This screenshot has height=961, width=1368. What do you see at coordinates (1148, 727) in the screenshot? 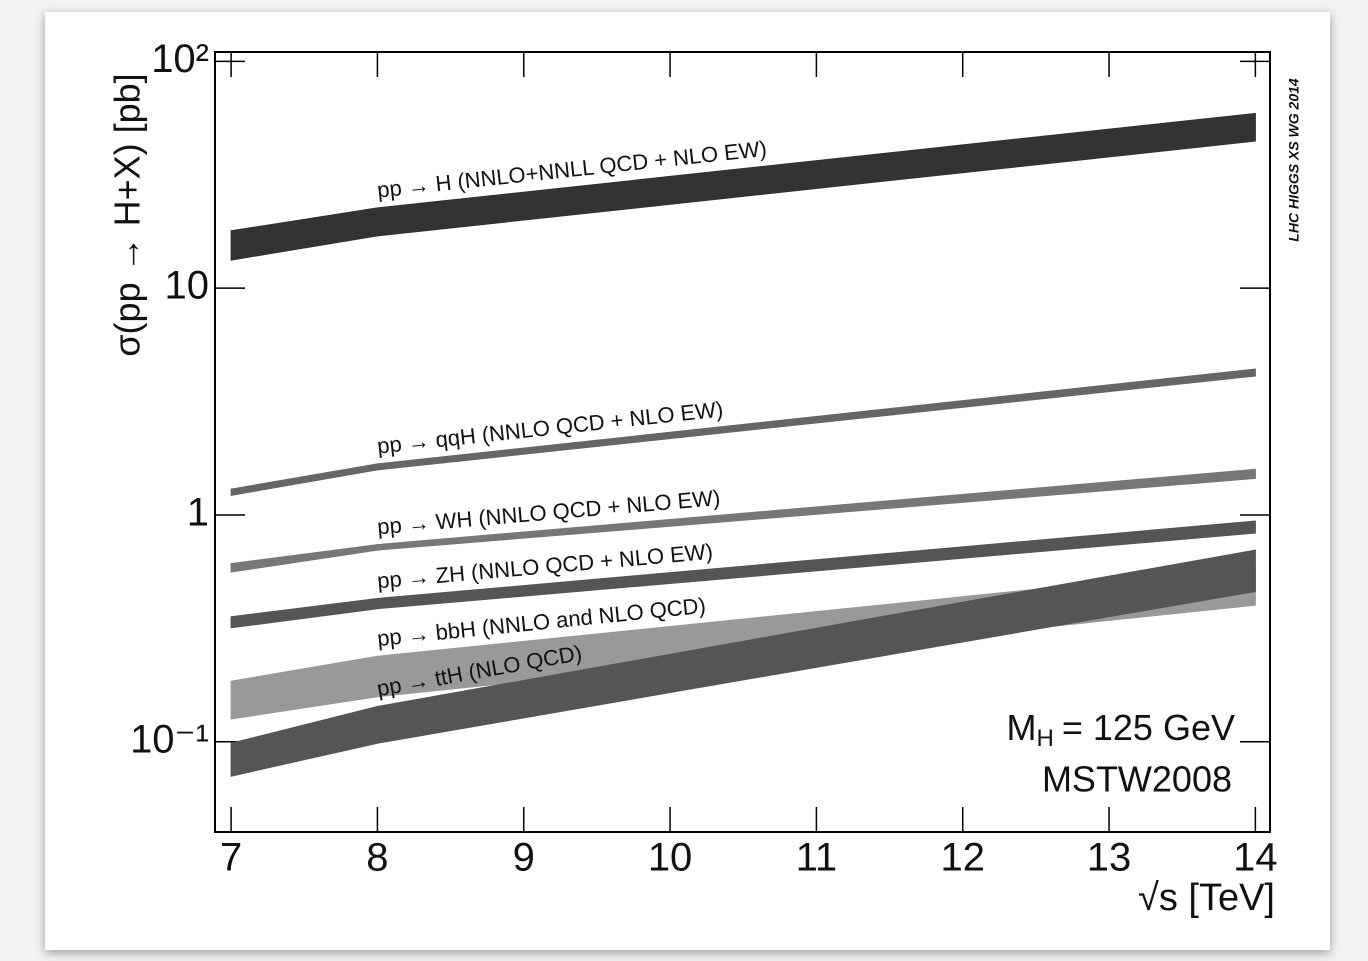
I see `annotation: = 125 GeV` at bounding box center [1148, 727].